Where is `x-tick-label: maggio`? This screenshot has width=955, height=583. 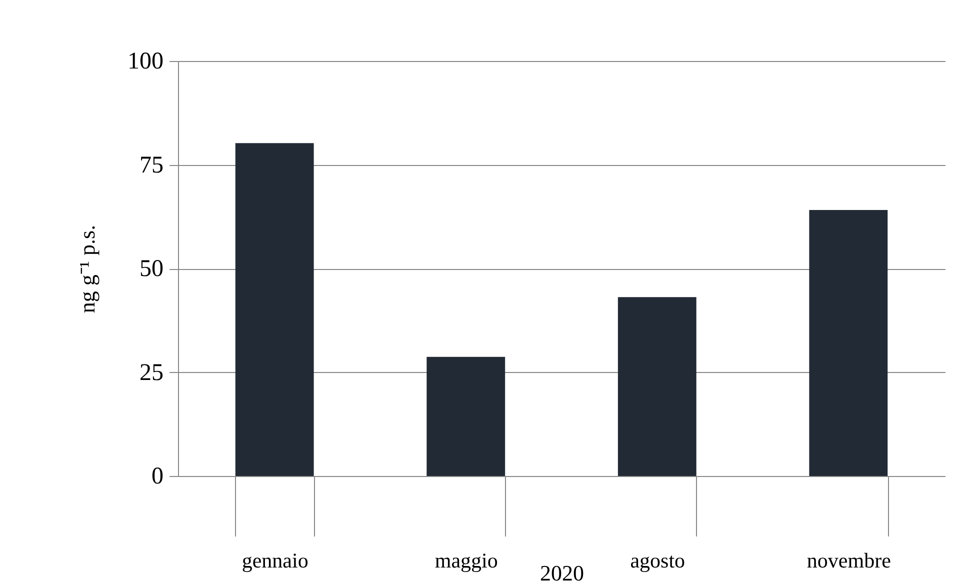 x-tick-label: maggio is located at coordinates (466, 560).